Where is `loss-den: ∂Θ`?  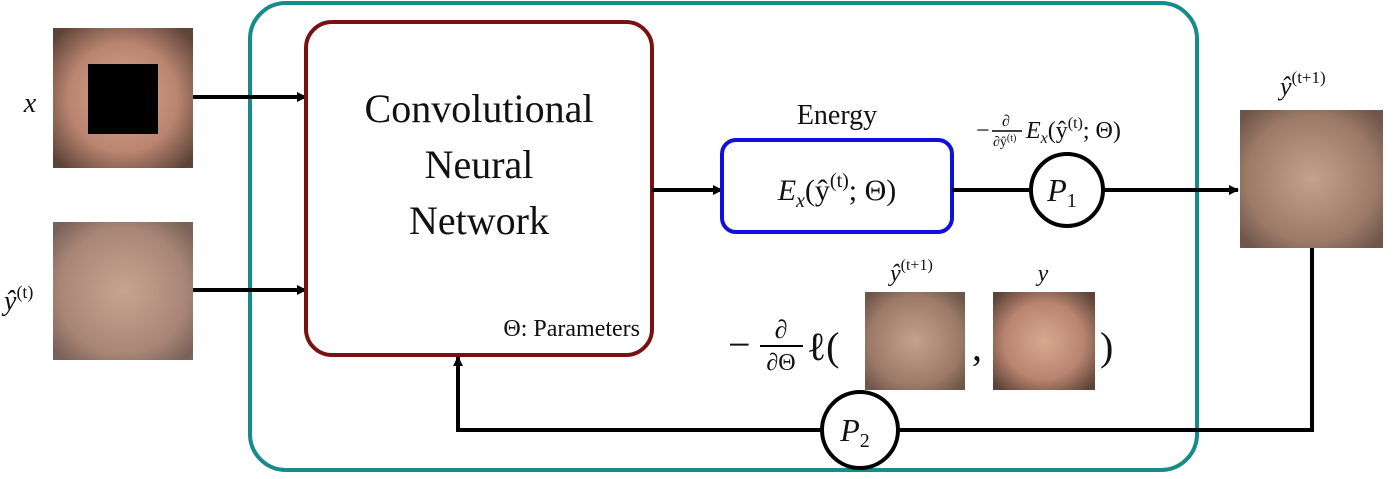 loss-den: ∂Θ is located at coordinates (780, 363).